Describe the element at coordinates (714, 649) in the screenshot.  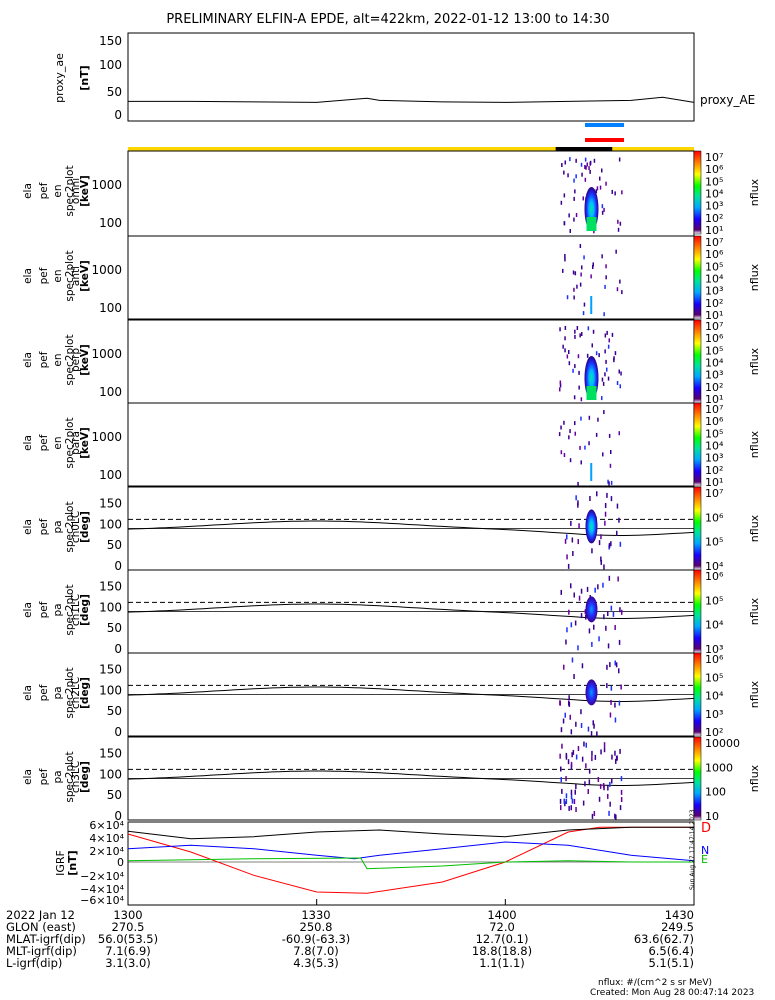
I see `pa-colorbar-tick: 10³` at that location.